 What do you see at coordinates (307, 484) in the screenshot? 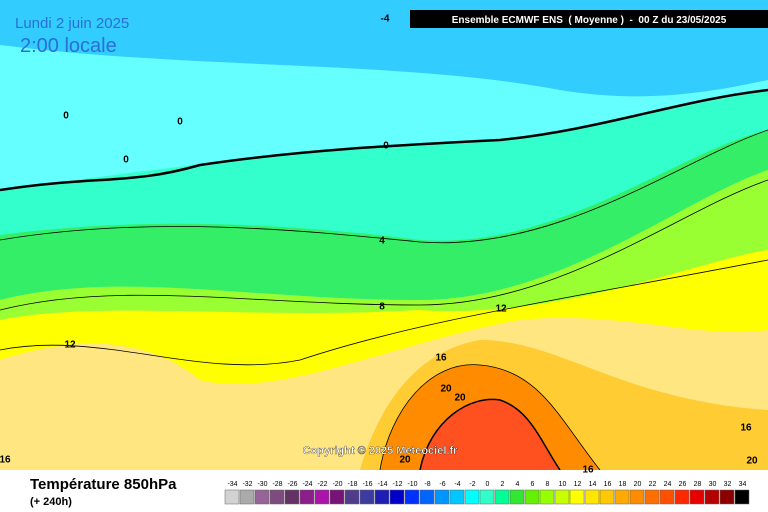
I see `legend-tick-label: -24` at bounding box center [307, 484].